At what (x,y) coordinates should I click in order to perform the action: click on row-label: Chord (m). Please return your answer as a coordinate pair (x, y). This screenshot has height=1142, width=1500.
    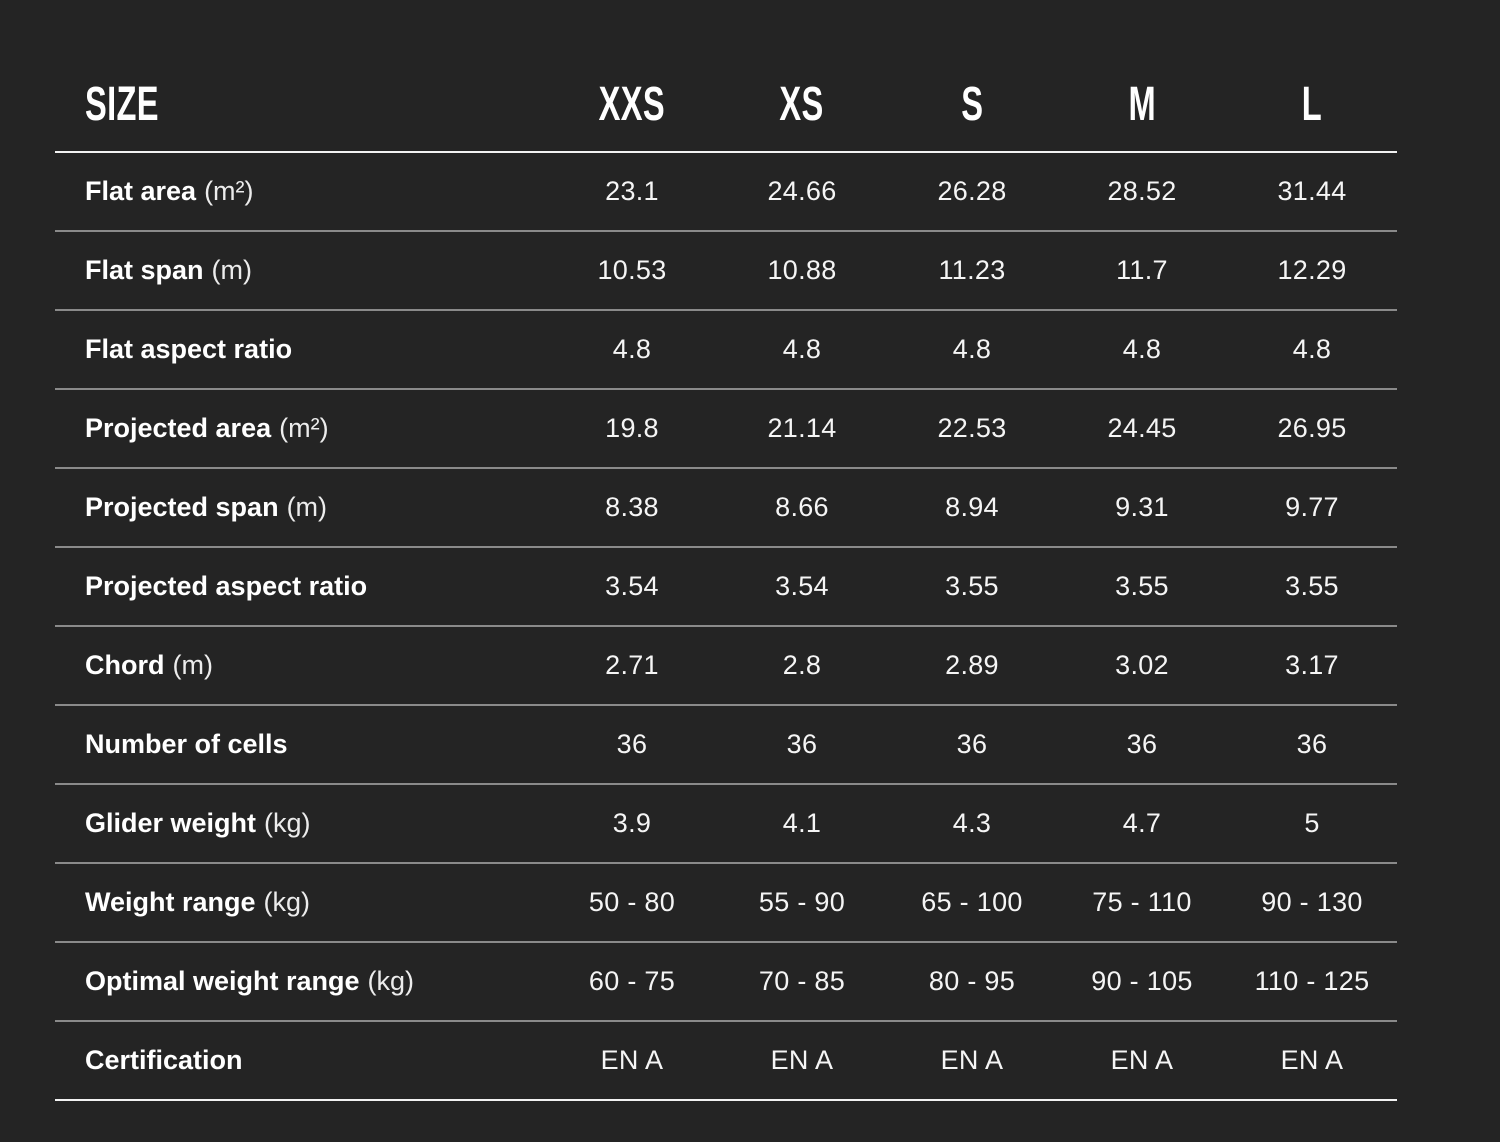
    Looking at the image, I should click on (301, 665).